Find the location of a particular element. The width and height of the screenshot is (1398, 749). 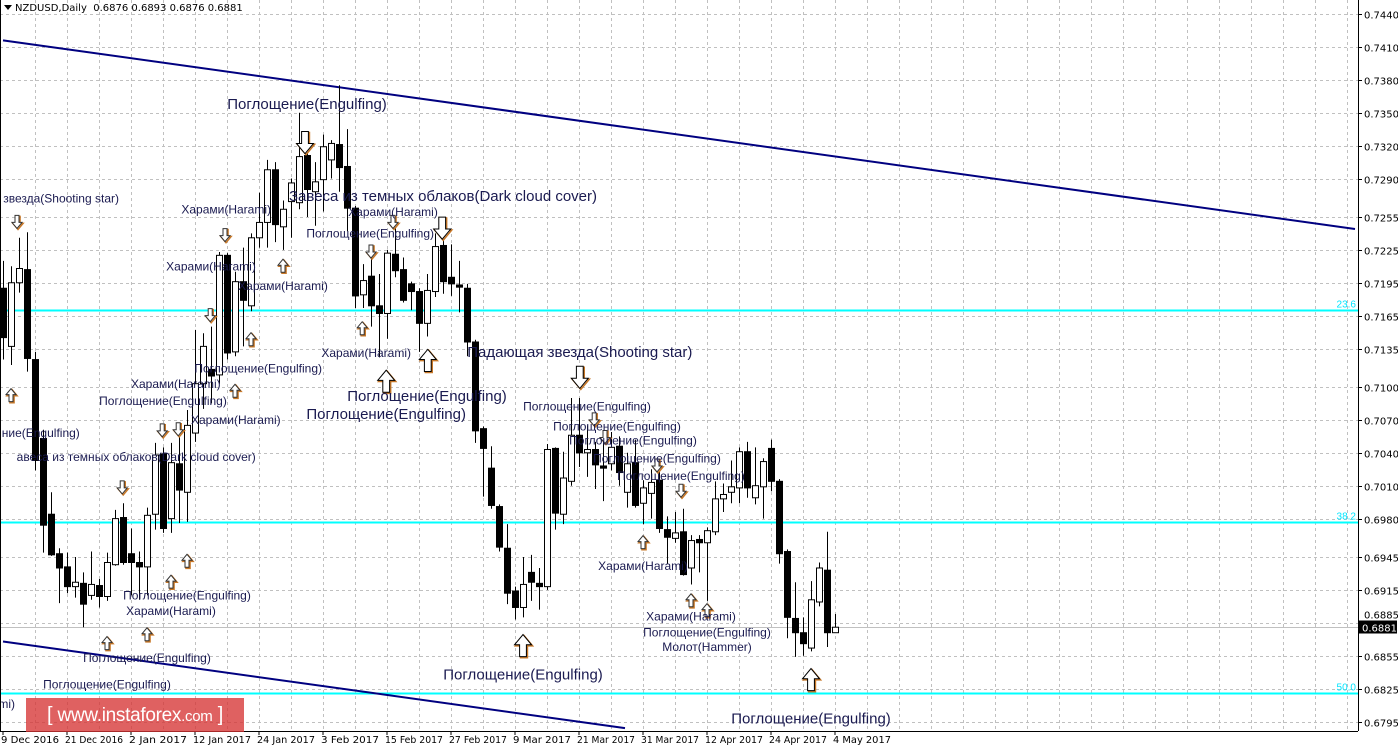

current-price-label: 0.6881 is located at coordinates (1379, 629).